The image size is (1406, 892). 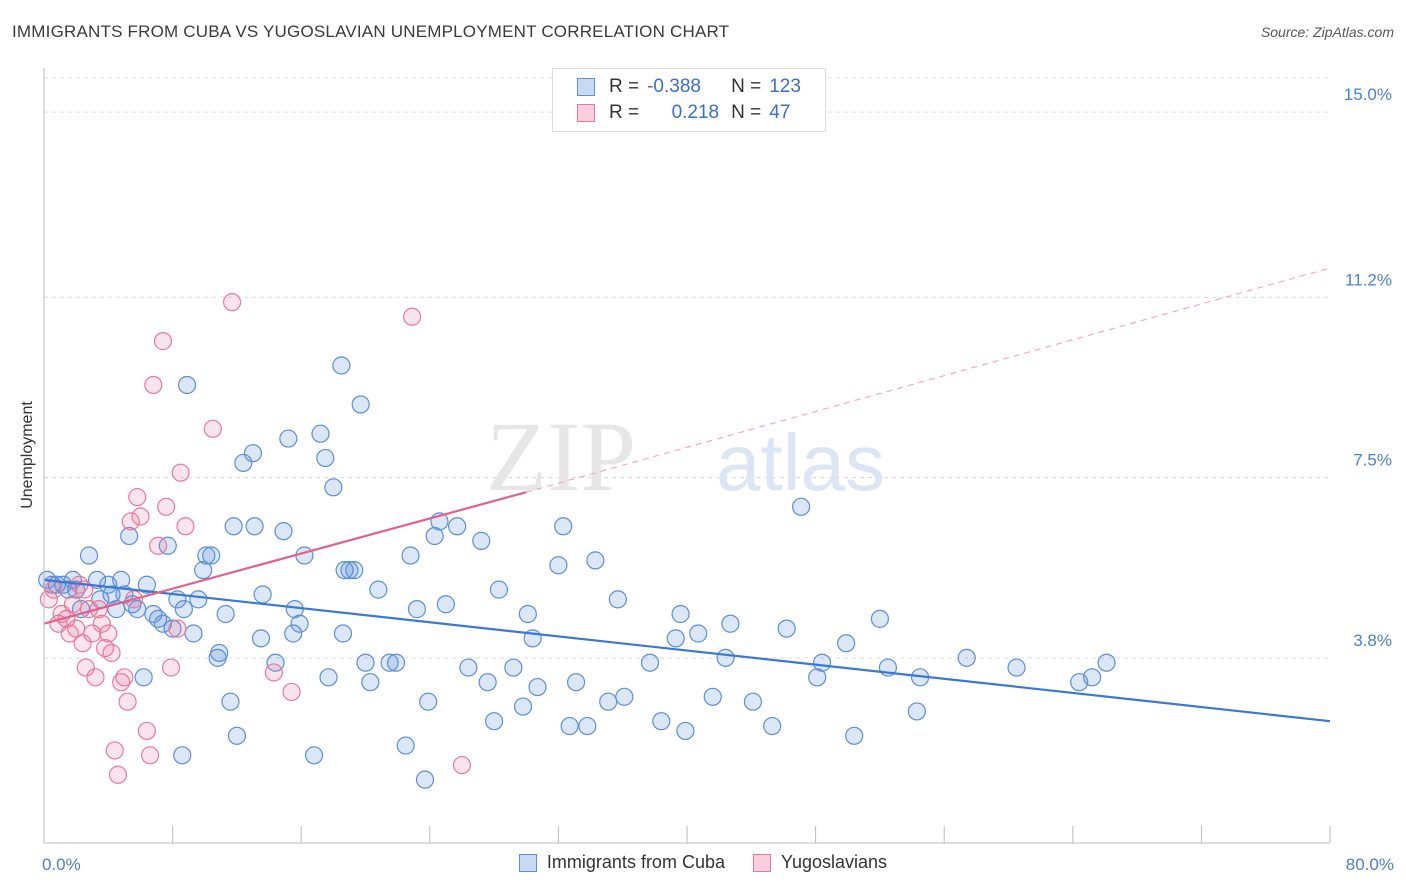 What do you see at coordinates (689, 100) in the screenshot?
I see `stats-legend: R = -0.388 N = 123 R = 0.218 N = 47` at bounding box center [689, 100].